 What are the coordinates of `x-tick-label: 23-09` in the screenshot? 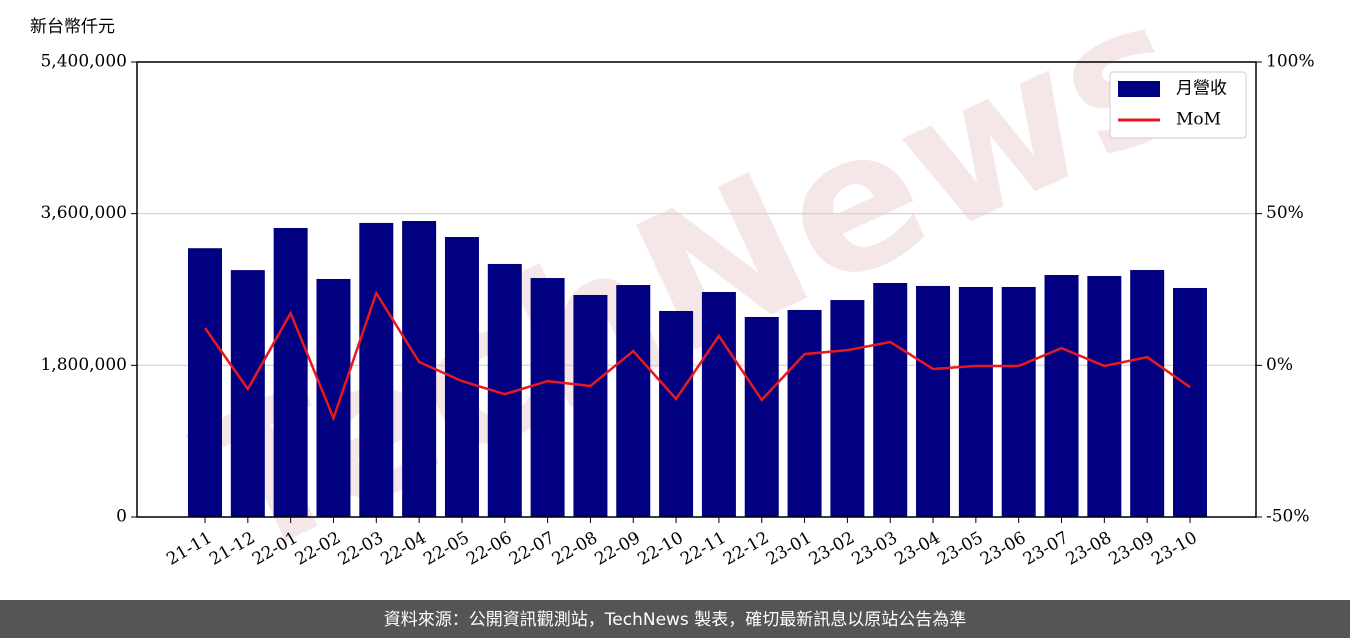 It's located at (1131, 549).